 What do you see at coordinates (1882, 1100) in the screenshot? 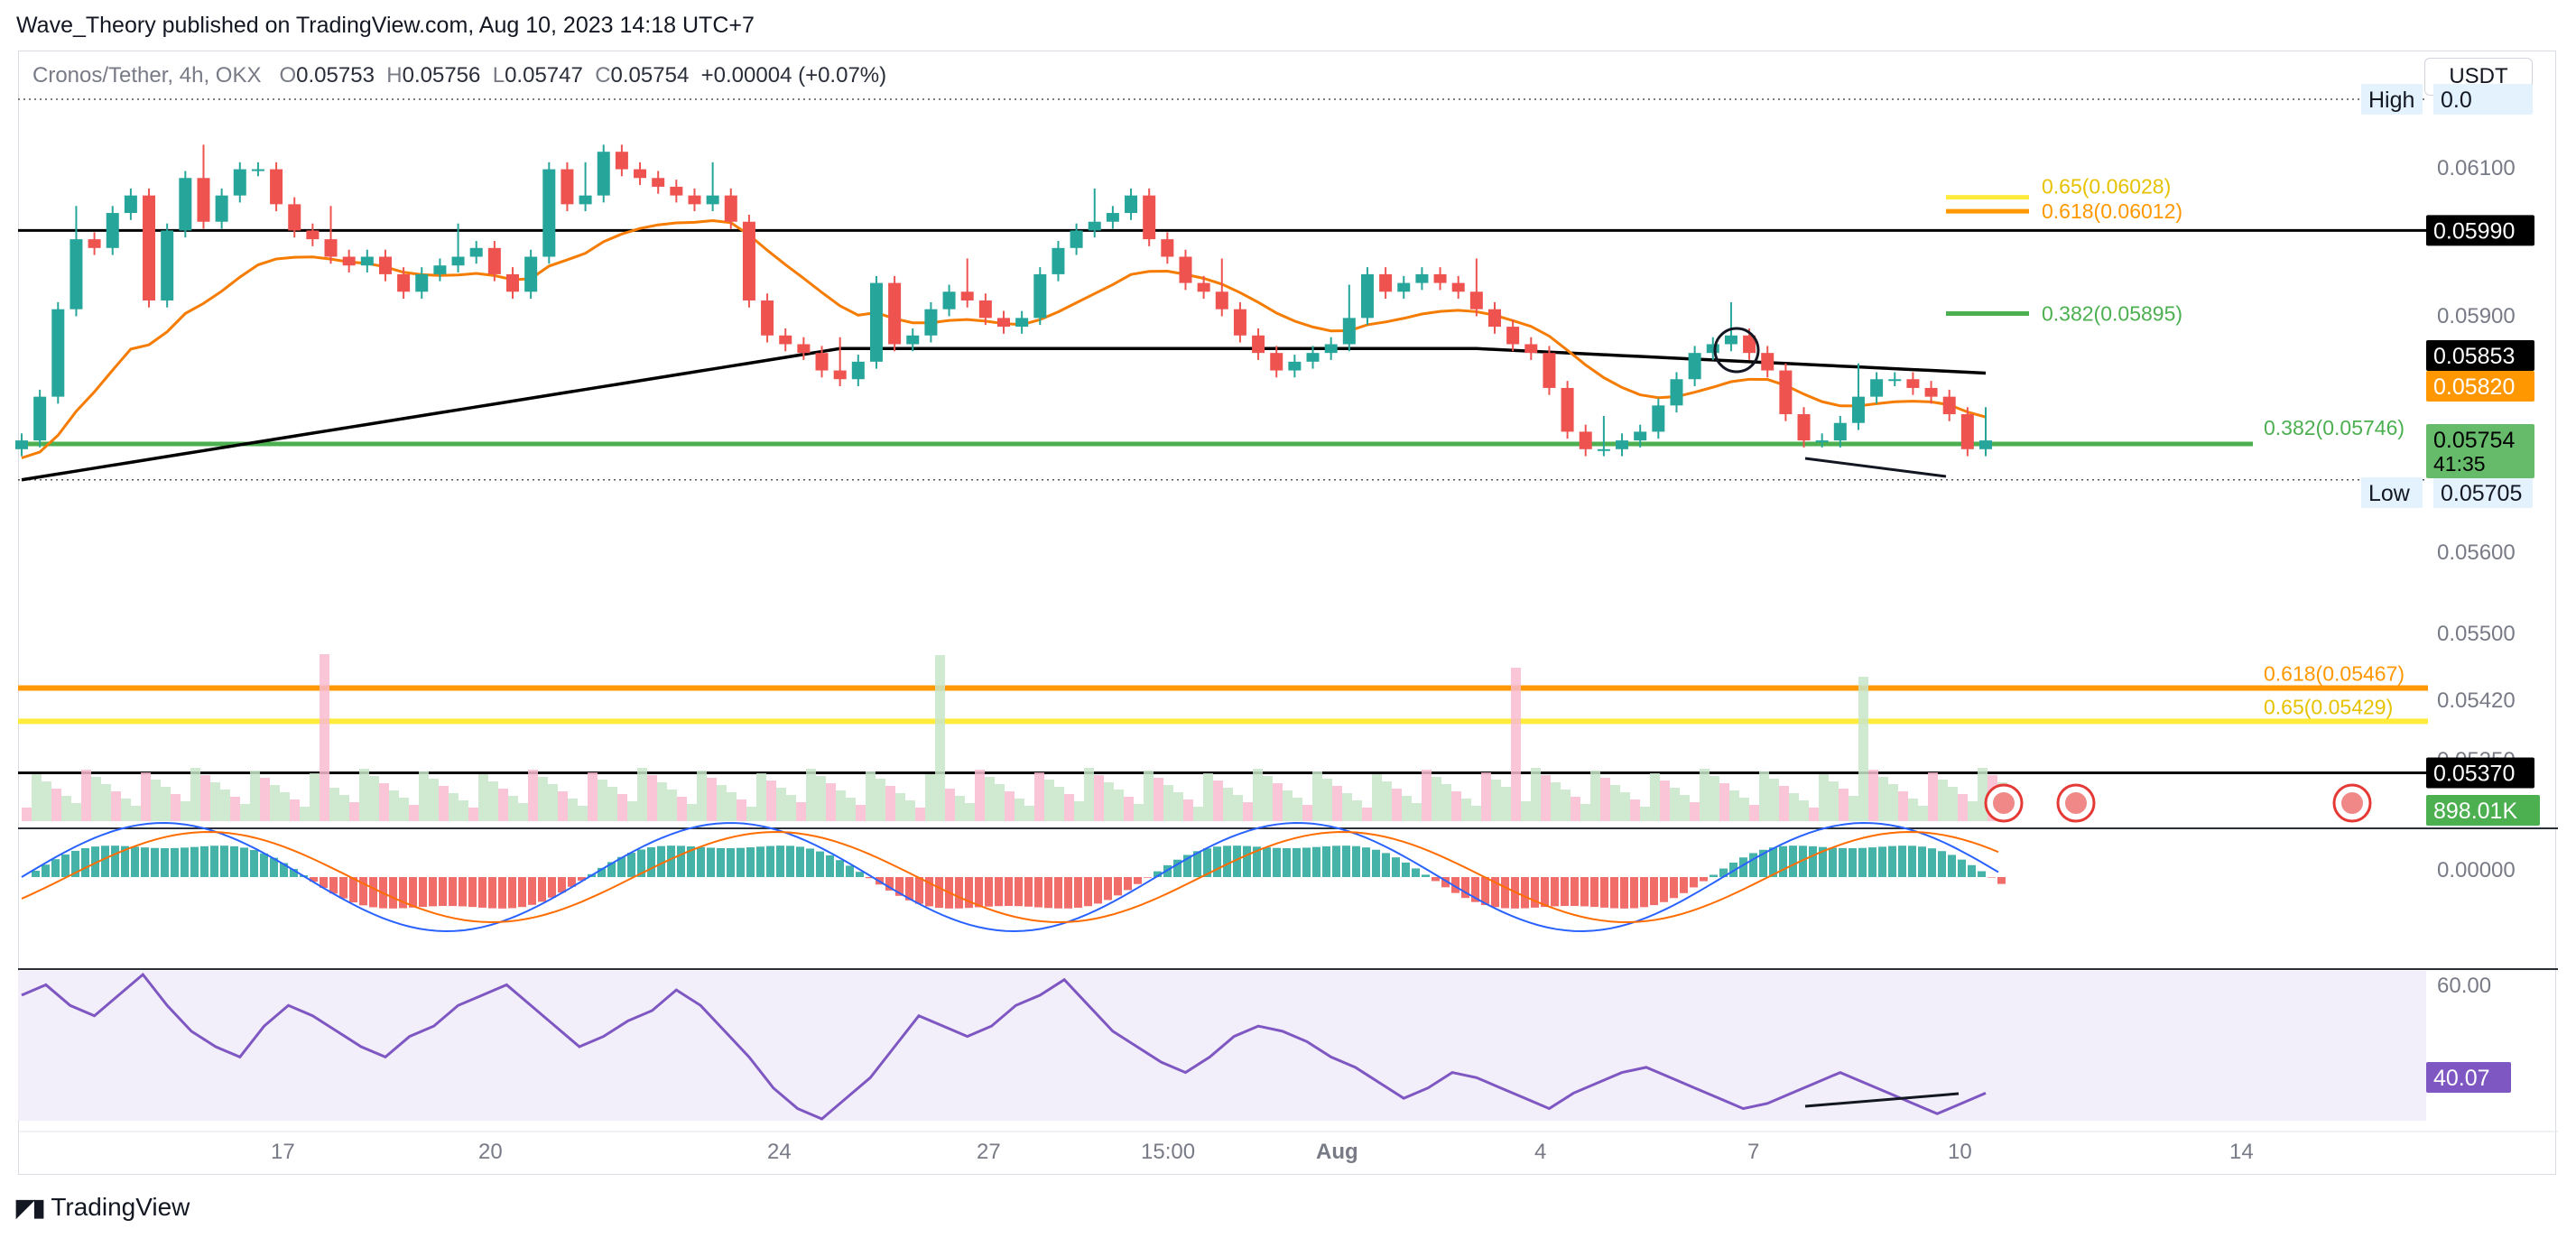
I see `rsi-divergence-line` at bounding box center [1882, 1100].